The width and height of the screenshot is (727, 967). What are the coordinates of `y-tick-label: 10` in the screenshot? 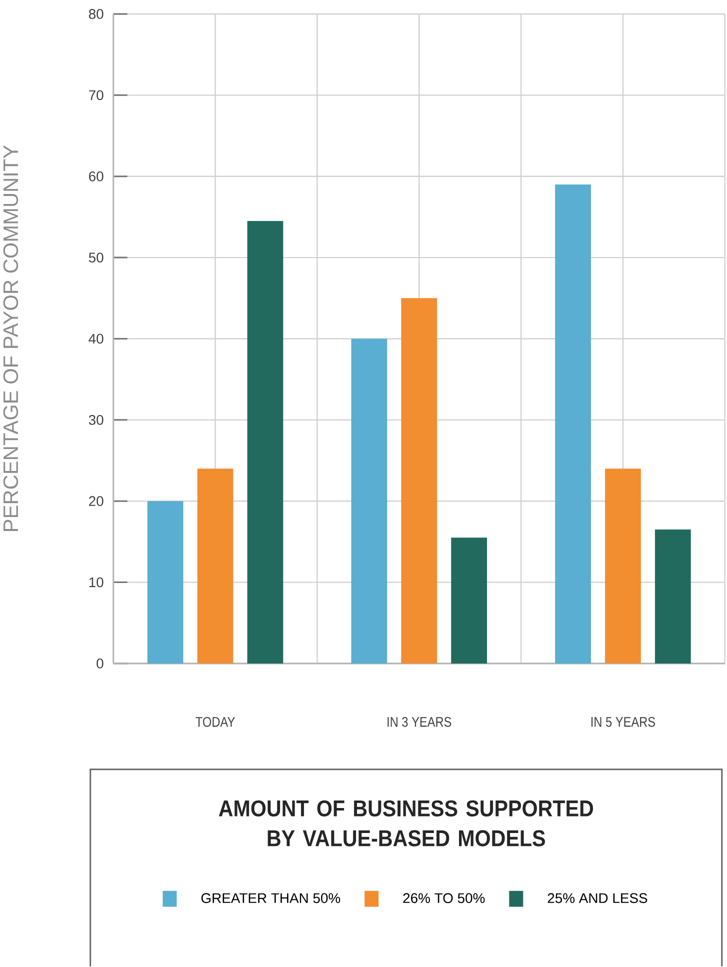 It's located at (96, 582).